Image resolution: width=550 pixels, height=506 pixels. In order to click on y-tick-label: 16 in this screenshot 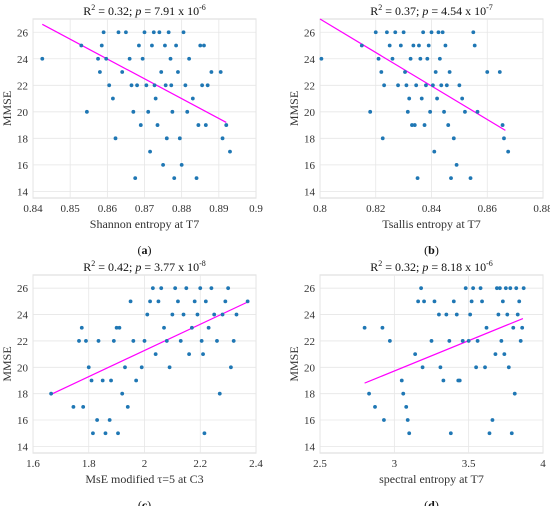, I will do `click(310, 166)`.